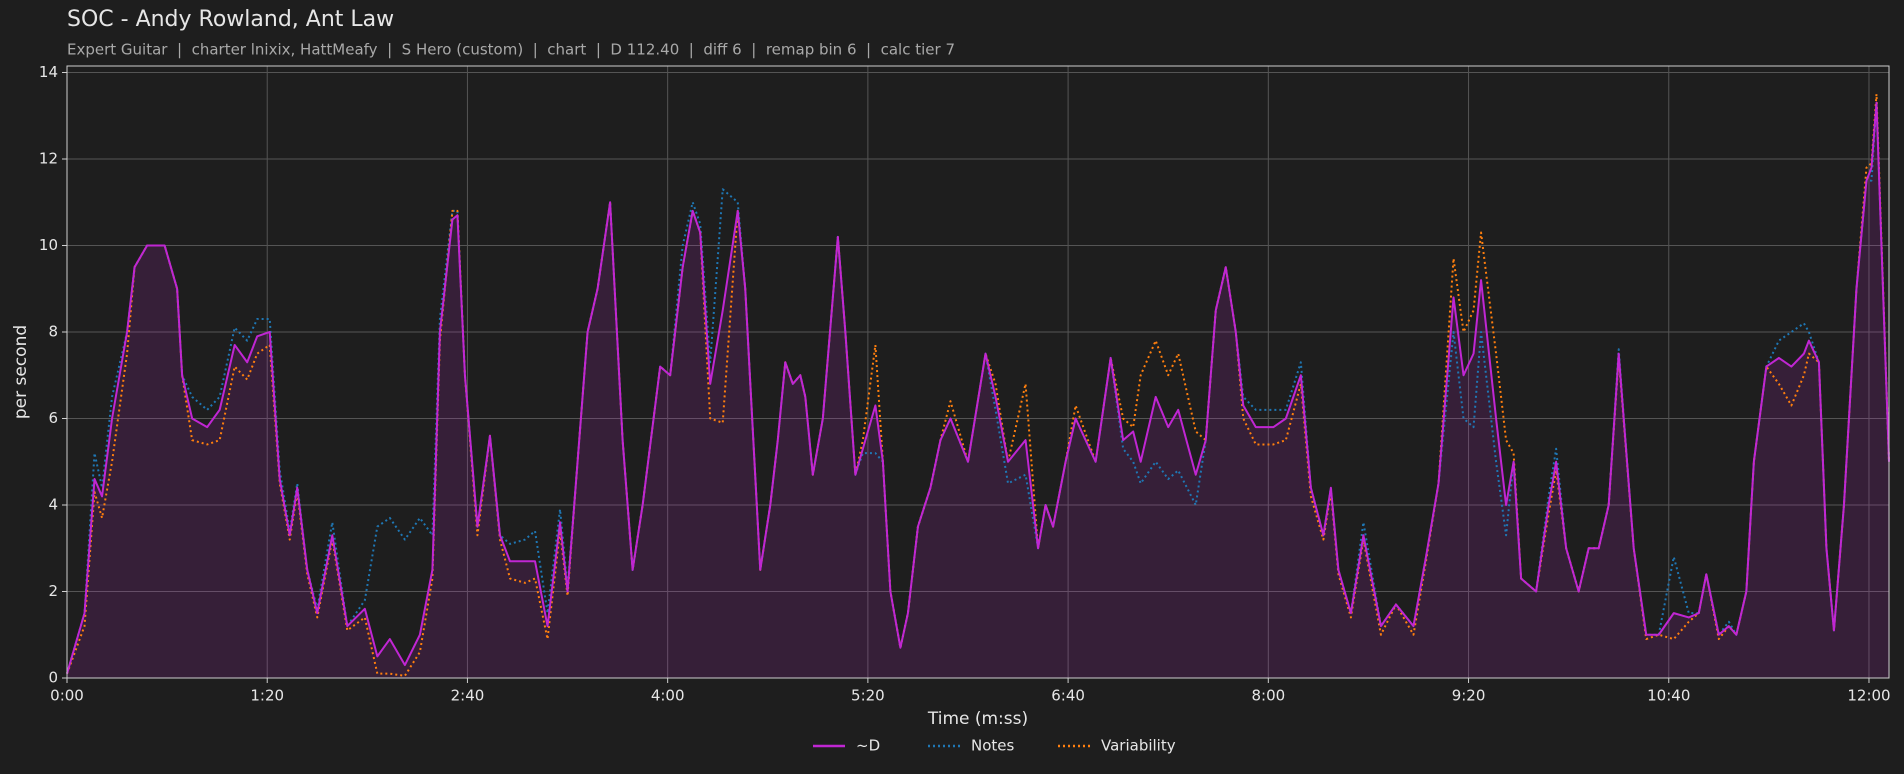  Describe the element at coordinates (1868, 696) in the screenshot. I see `x-tick-label: 12:00` at that location.